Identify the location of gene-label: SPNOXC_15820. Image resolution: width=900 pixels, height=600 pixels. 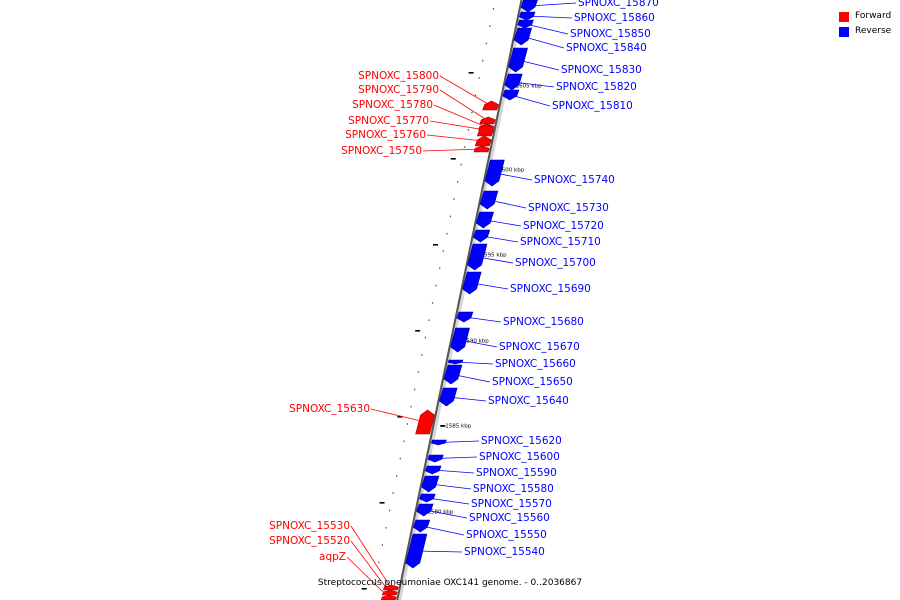
(596, 87).